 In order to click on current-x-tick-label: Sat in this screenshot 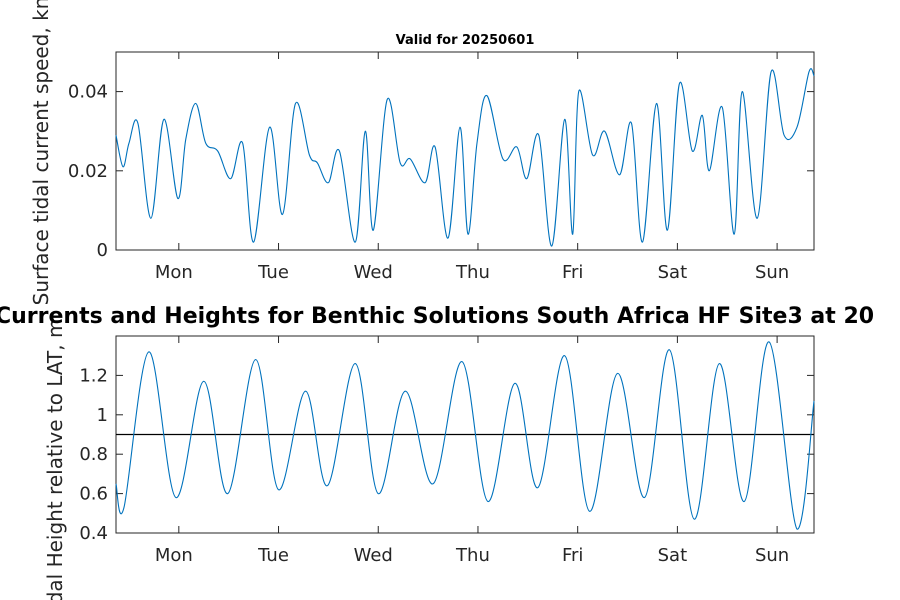, I will do `click(673, 272)`.